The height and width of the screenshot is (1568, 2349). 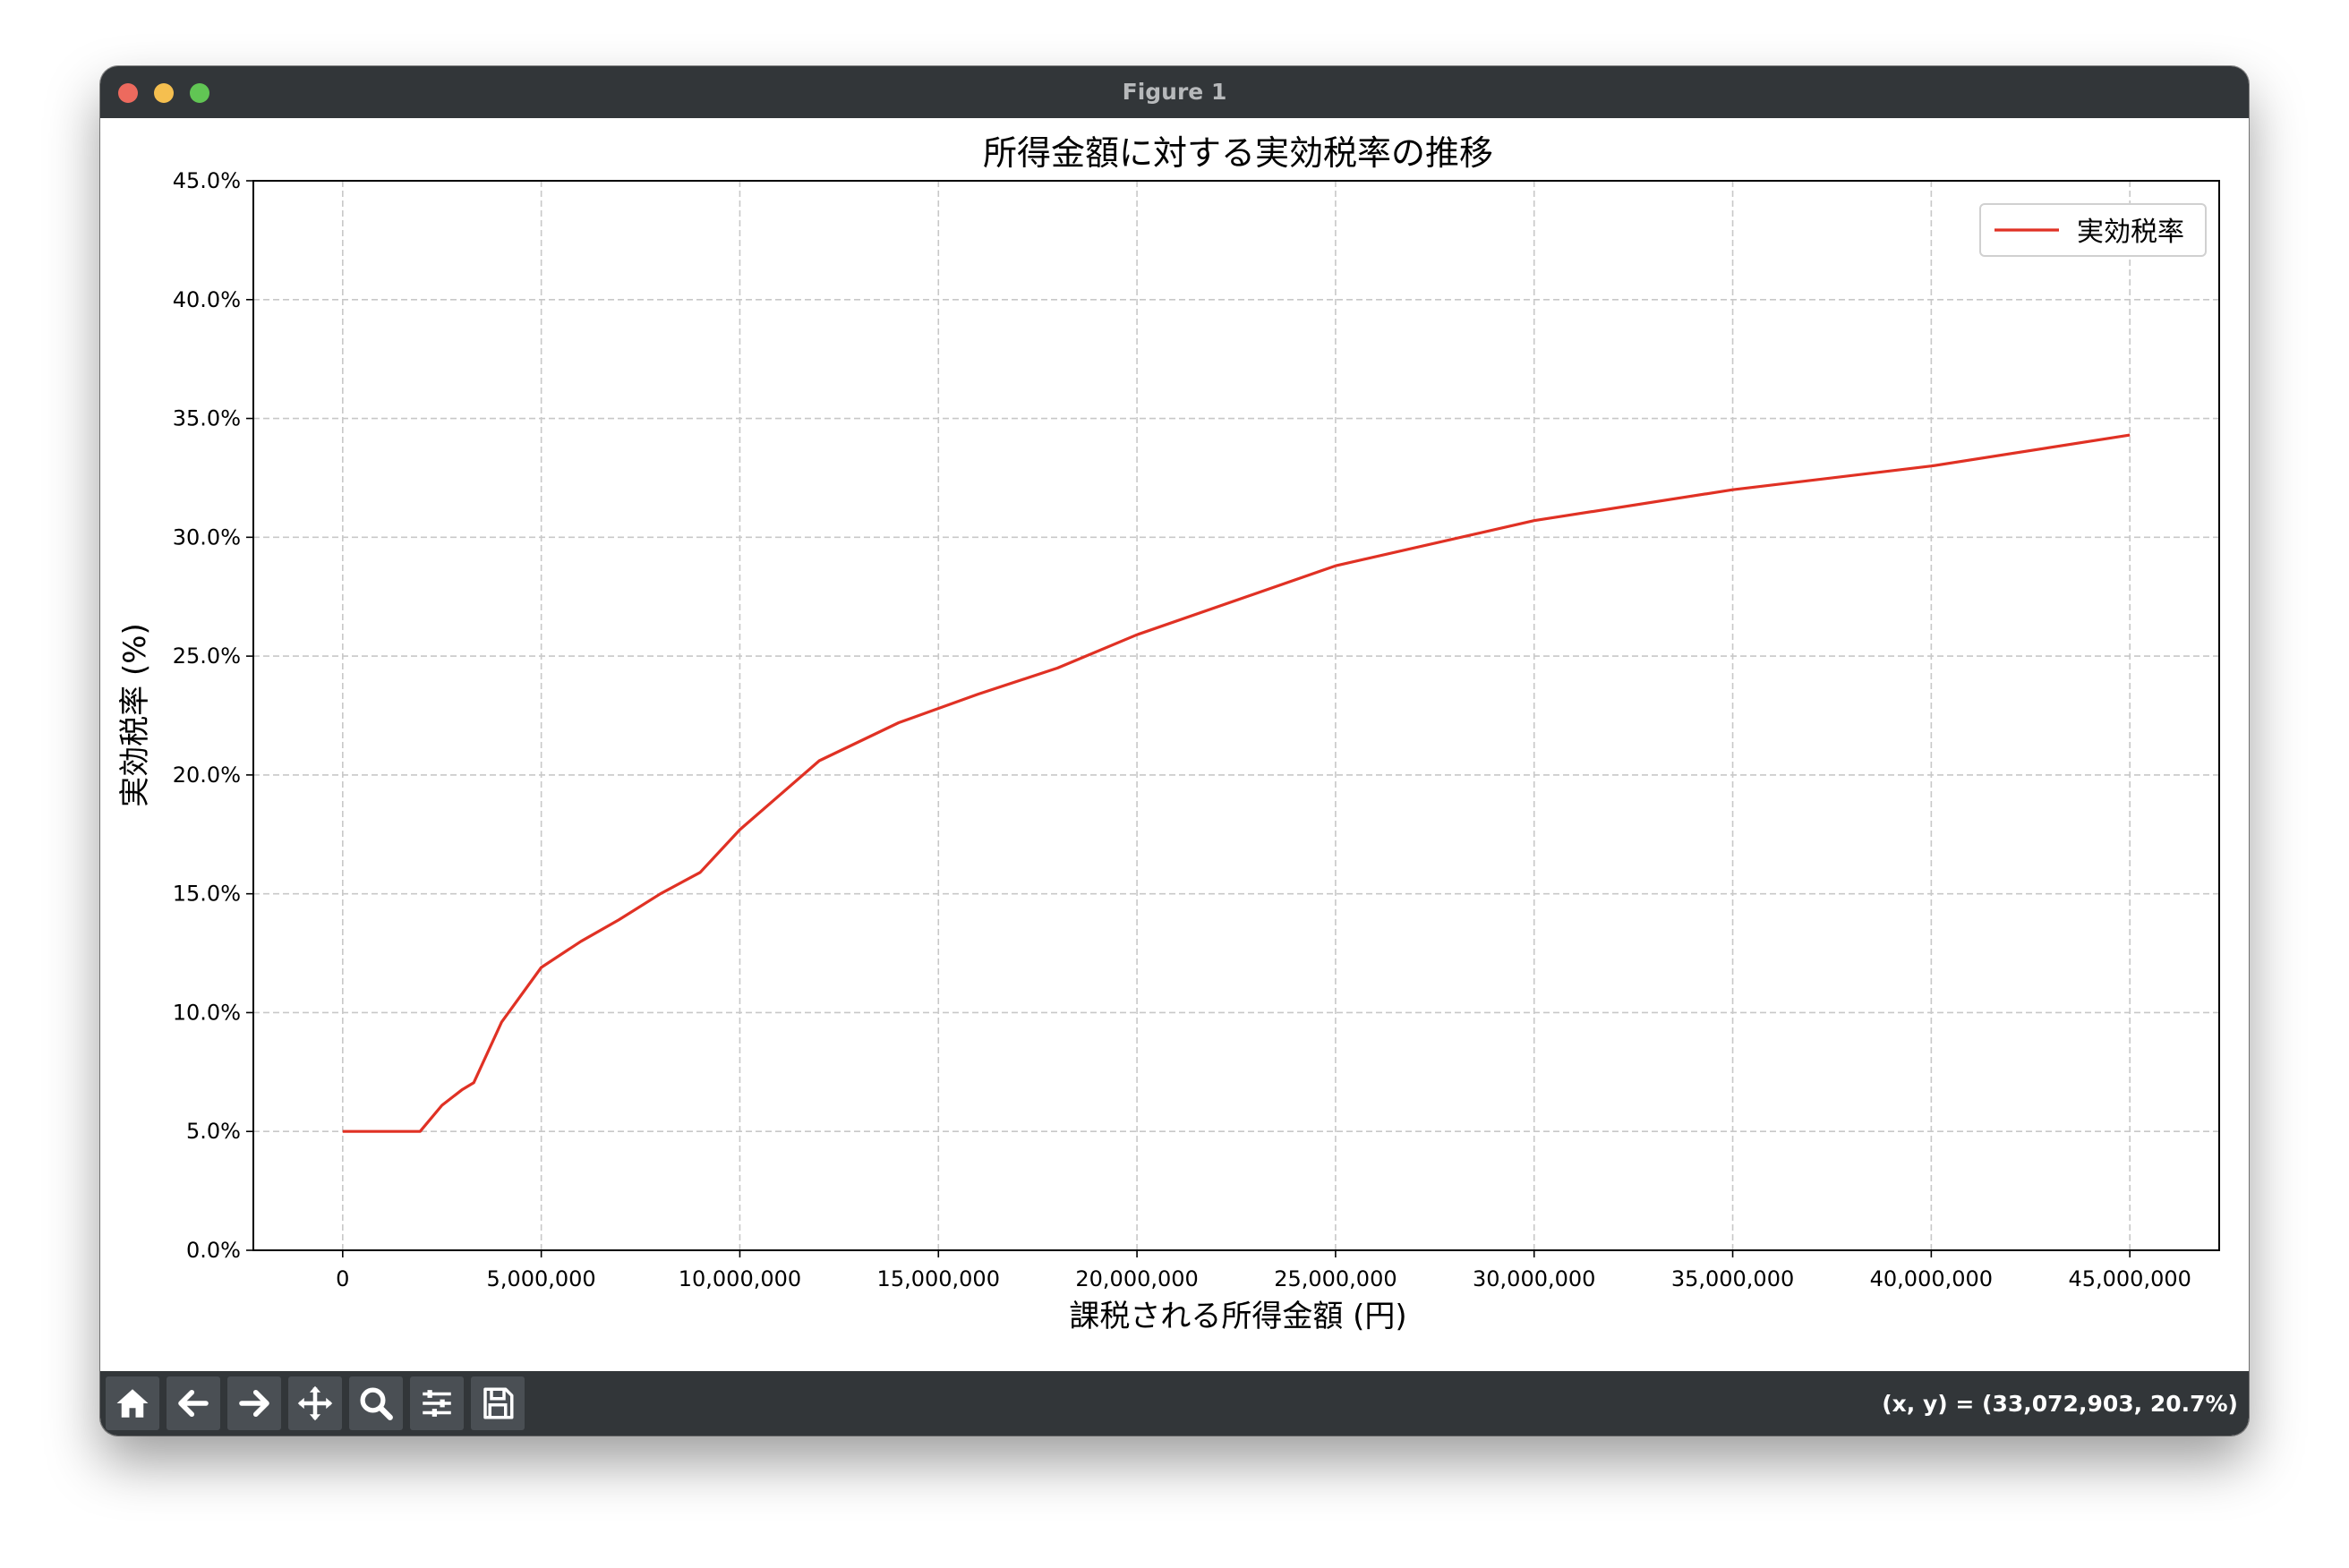 What do you see at coordinates (213, 1250) in the screenshot?
I see `y-tick-label: 0.0%` at bounding box center [213, 1250].